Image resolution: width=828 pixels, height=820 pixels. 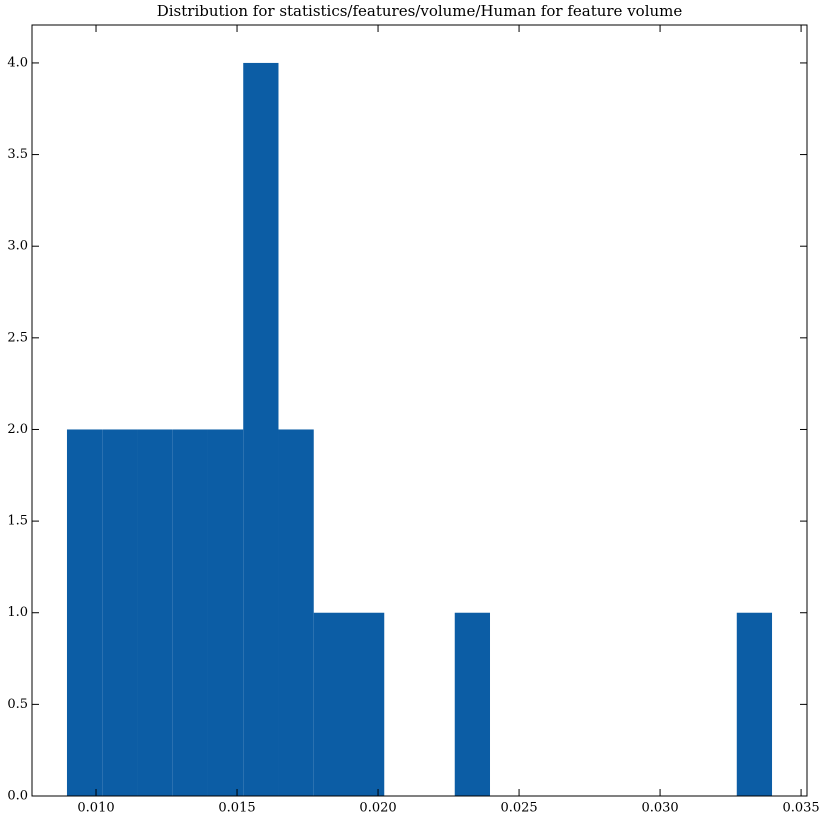 What do you see at coordinates (659, 808) in the screenshot?
I see `x-tick-label: 0.030` at bounding box center [659, 808].